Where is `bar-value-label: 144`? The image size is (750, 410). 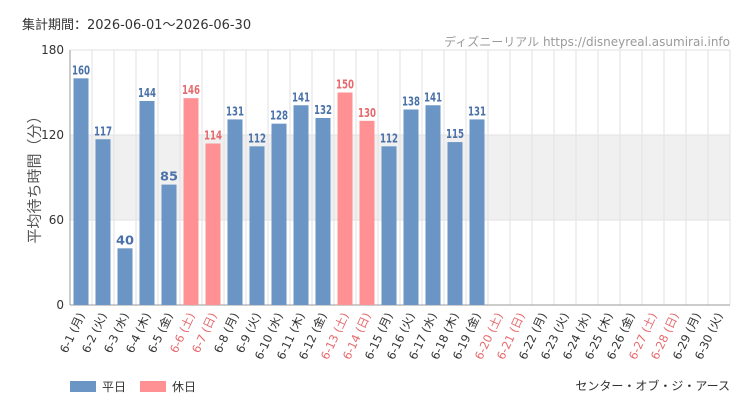
bar-value-label: 144 is located at coordinates (147, 93).